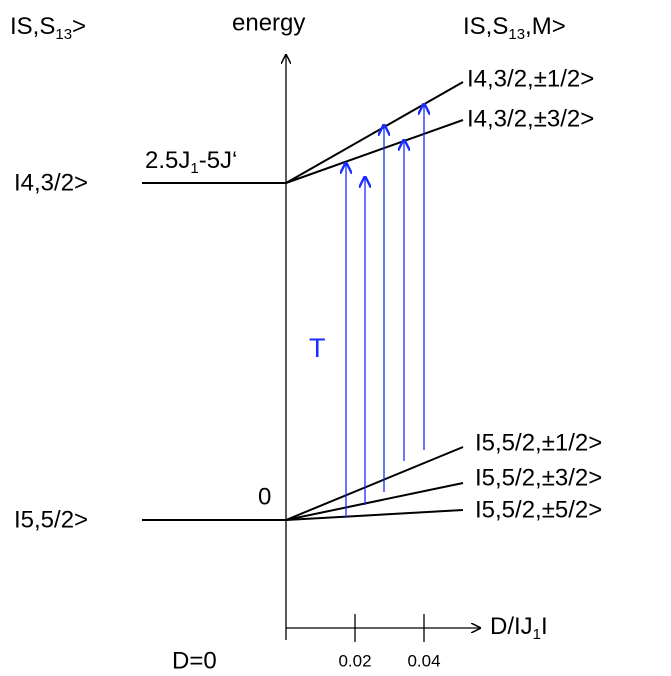 This screenshot has height=676, width=671. I want to click on lower-energy: 0, so click(264, 496).